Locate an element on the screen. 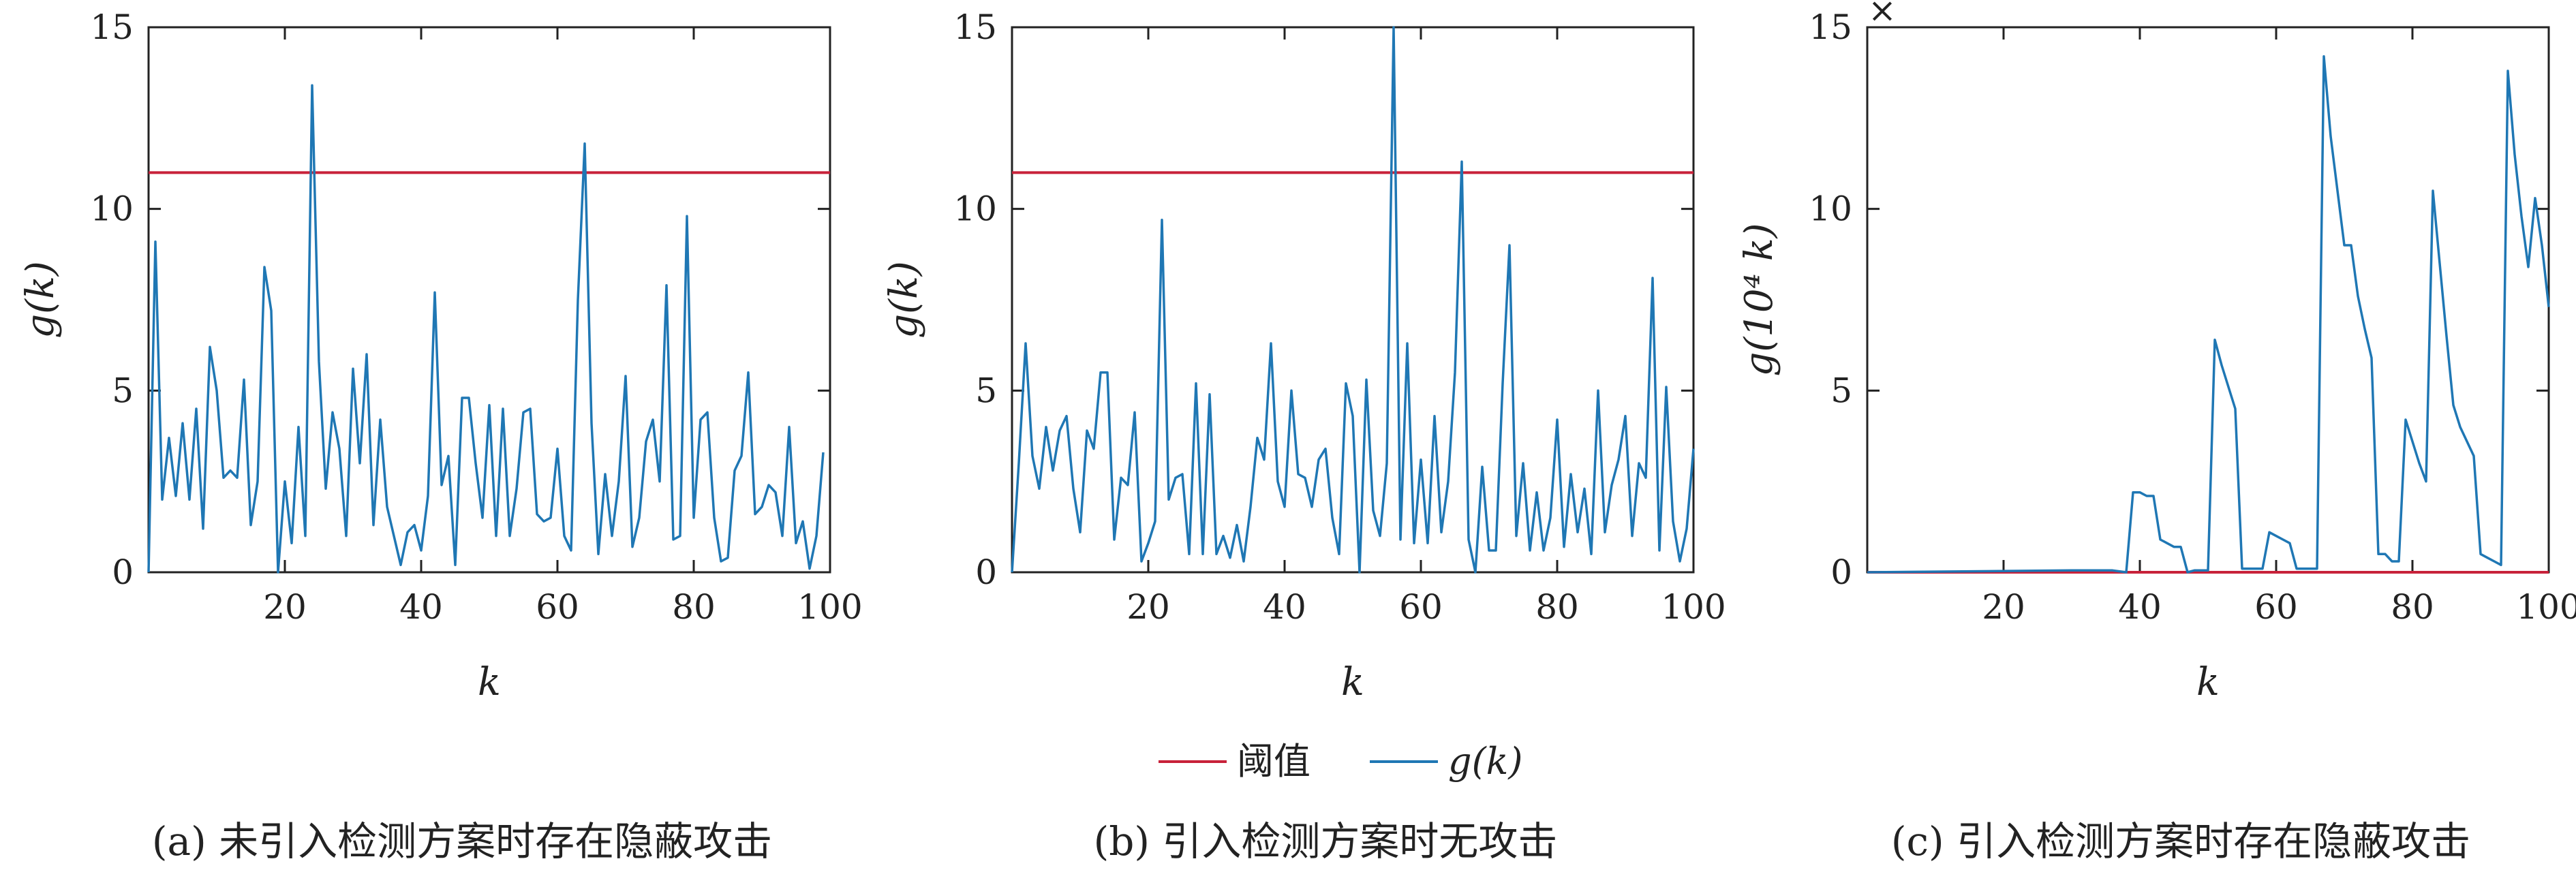 The image size is (2576, 872). legend: 阈值 g(k) is located at coordinates (1340, 761).